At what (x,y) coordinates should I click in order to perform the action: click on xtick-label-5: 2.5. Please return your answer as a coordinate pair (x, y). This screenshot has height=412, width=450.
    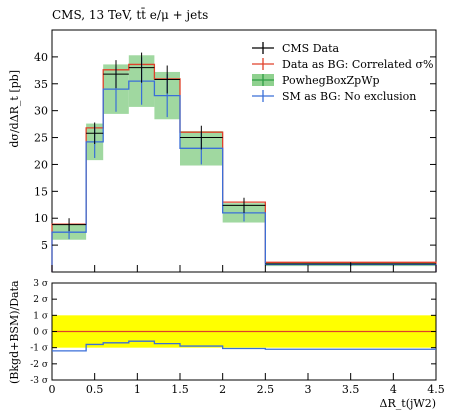
    Looking at the image, I should click on (266, 389).